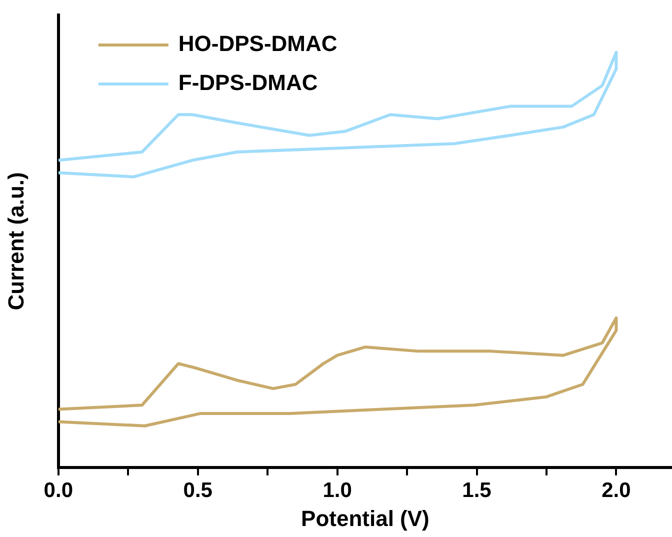 The image size is (672, 537). I want to click on x-axis-title: Potential (V), so click(365, 518).